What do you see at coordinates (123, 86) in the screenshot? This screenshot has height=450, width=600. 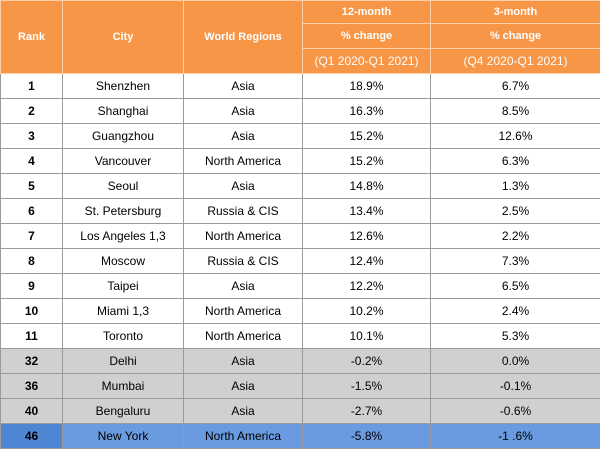 I see `table-cell: Shenzhen` at bounding box center [123, 86].